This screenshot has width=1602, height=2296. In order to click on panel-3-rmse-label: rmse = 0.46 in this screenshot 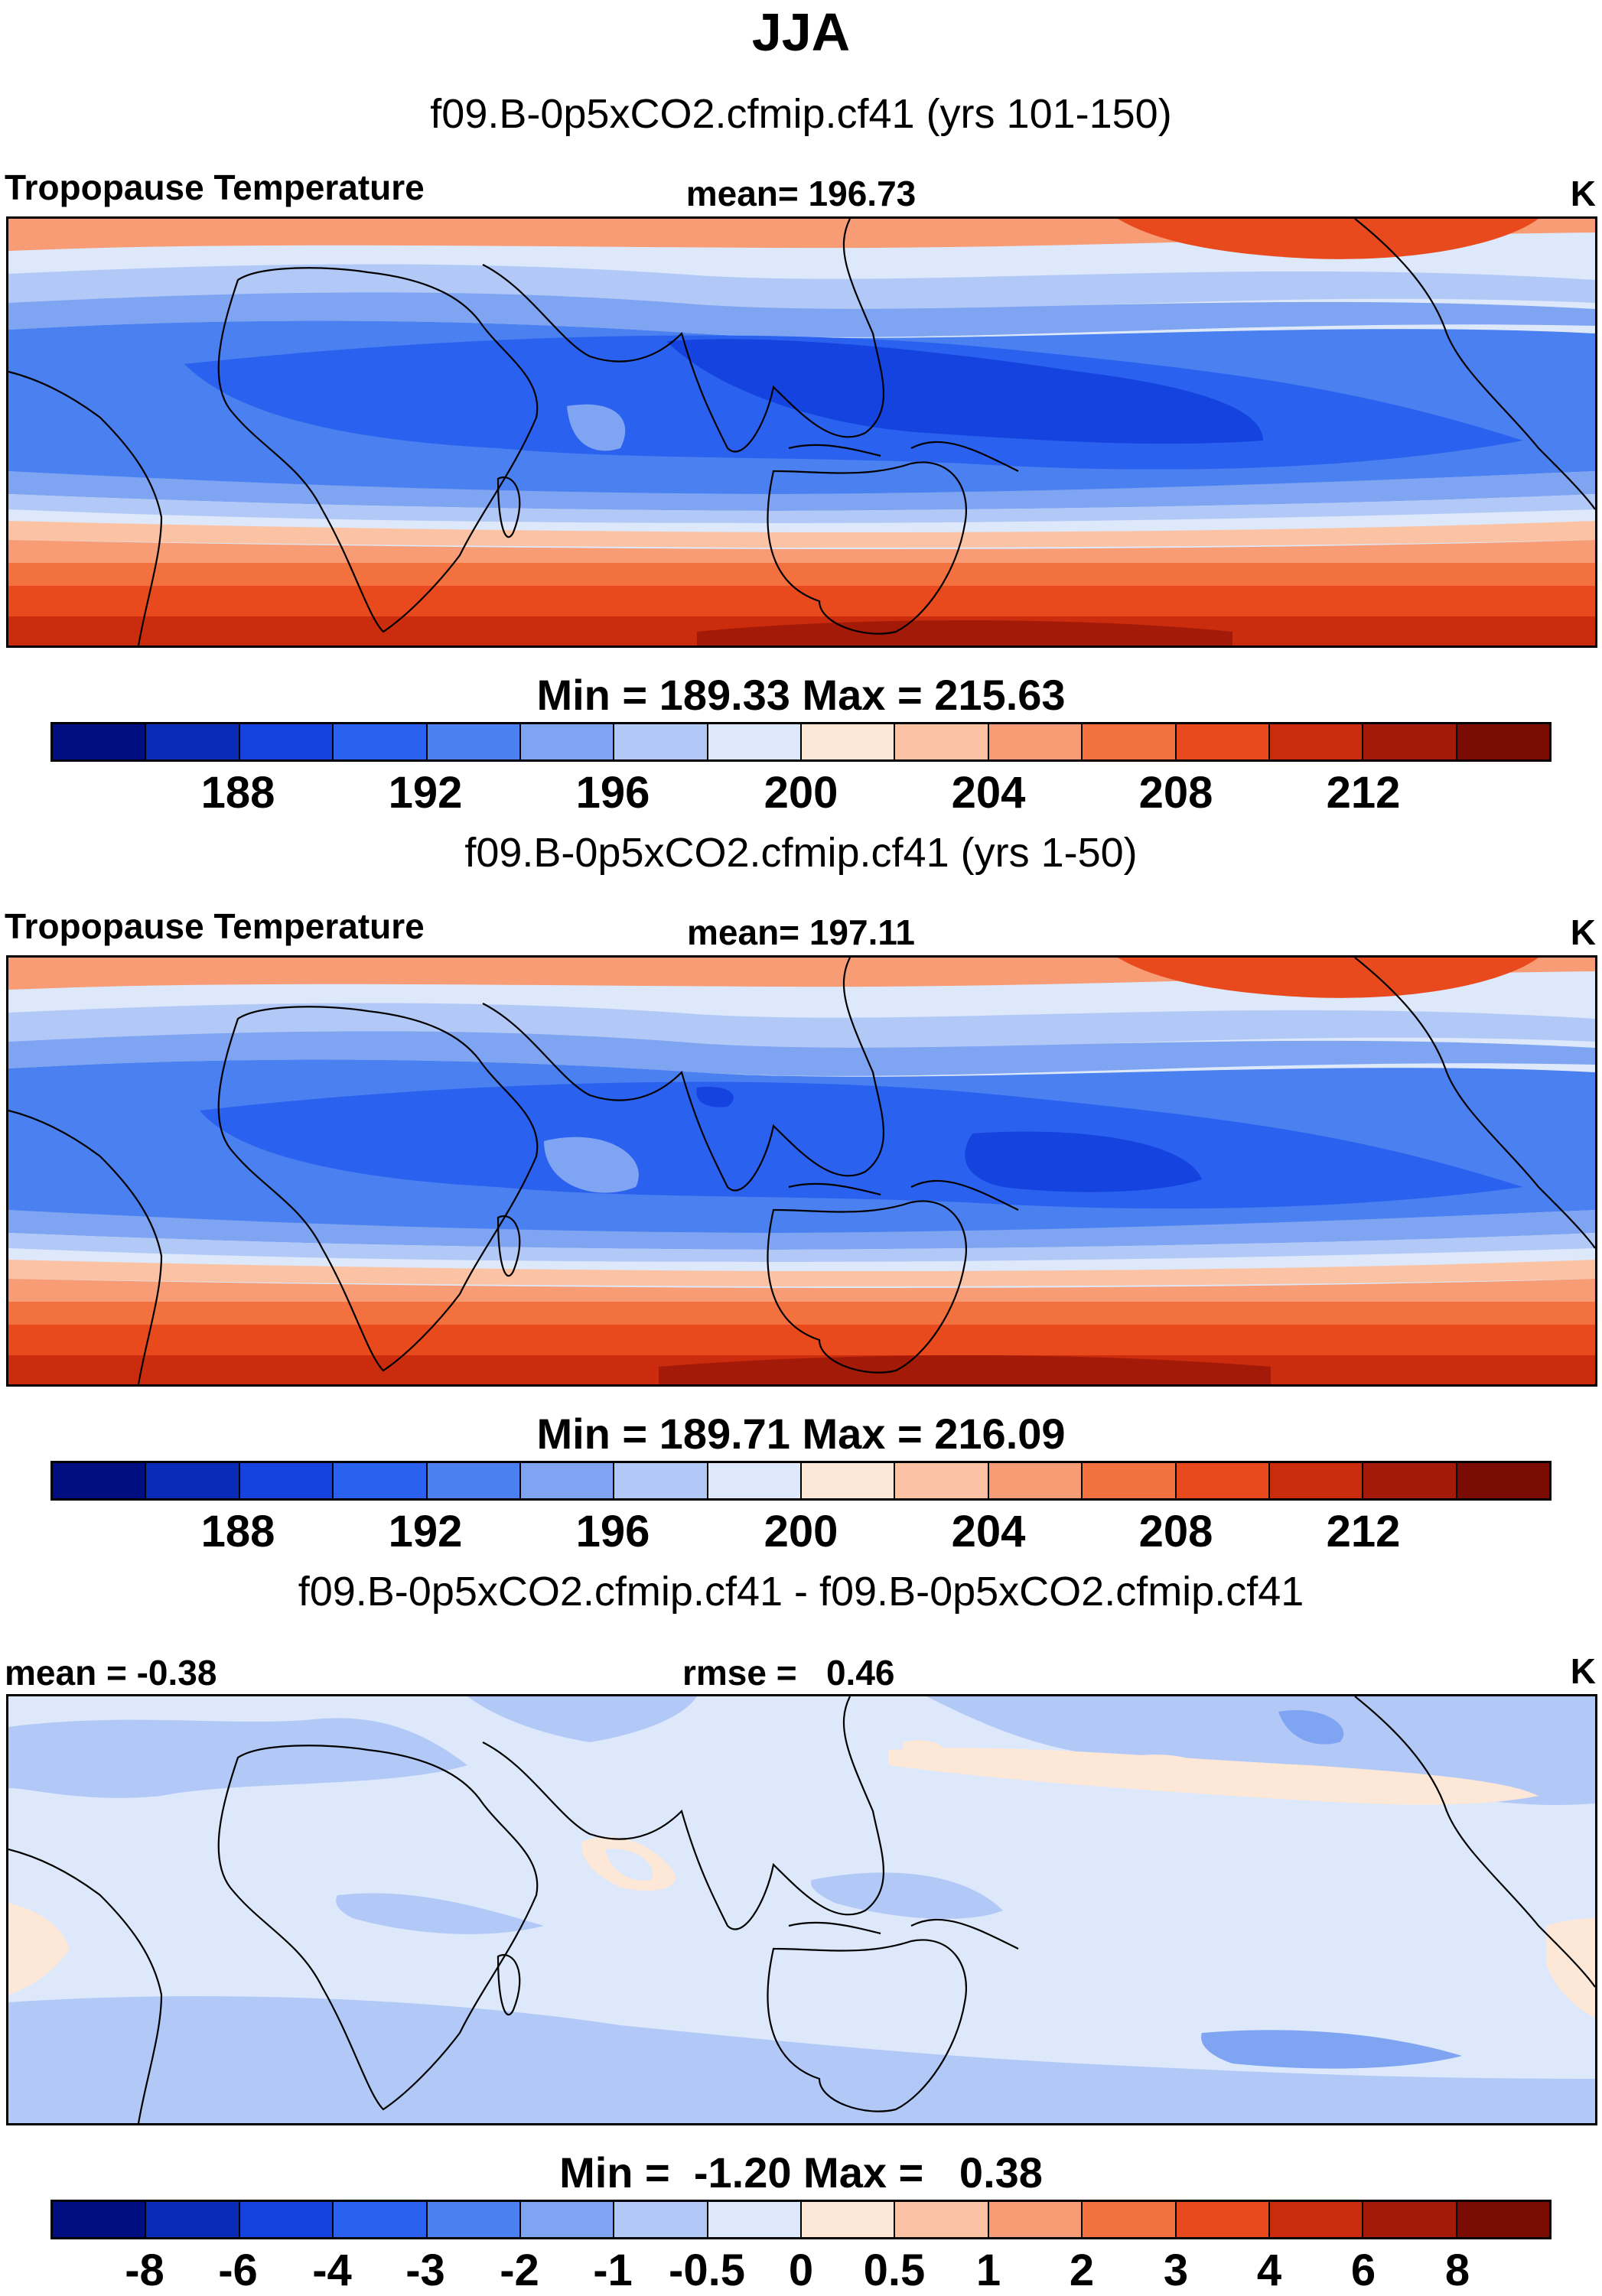, I will do `click(789, 1673)`.